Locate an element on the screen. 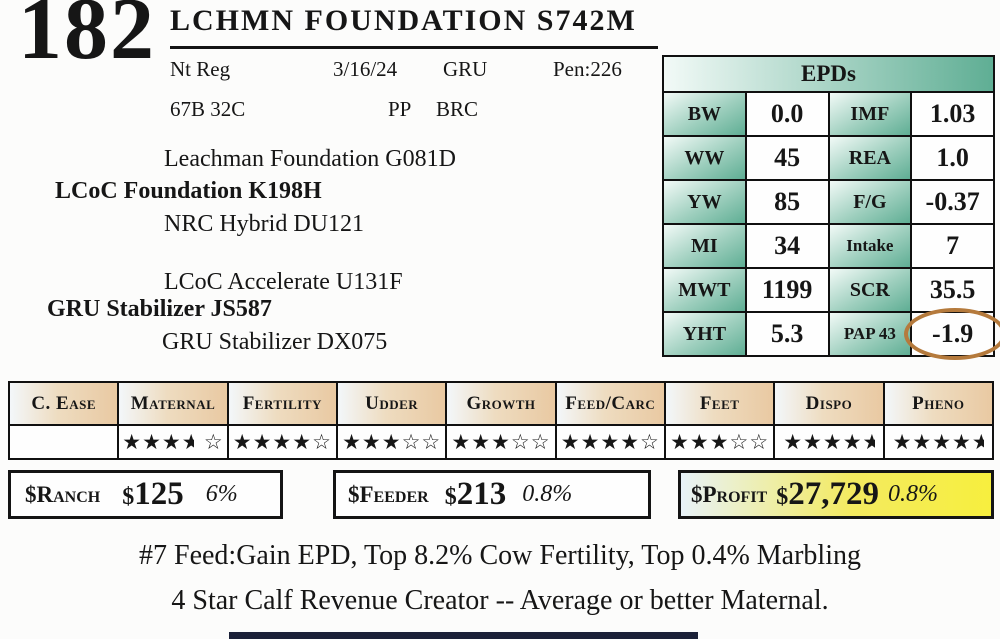 The width and height of the screenshot is (1000, 639). dollar-sign: $ is located at coordinates (128, 497).